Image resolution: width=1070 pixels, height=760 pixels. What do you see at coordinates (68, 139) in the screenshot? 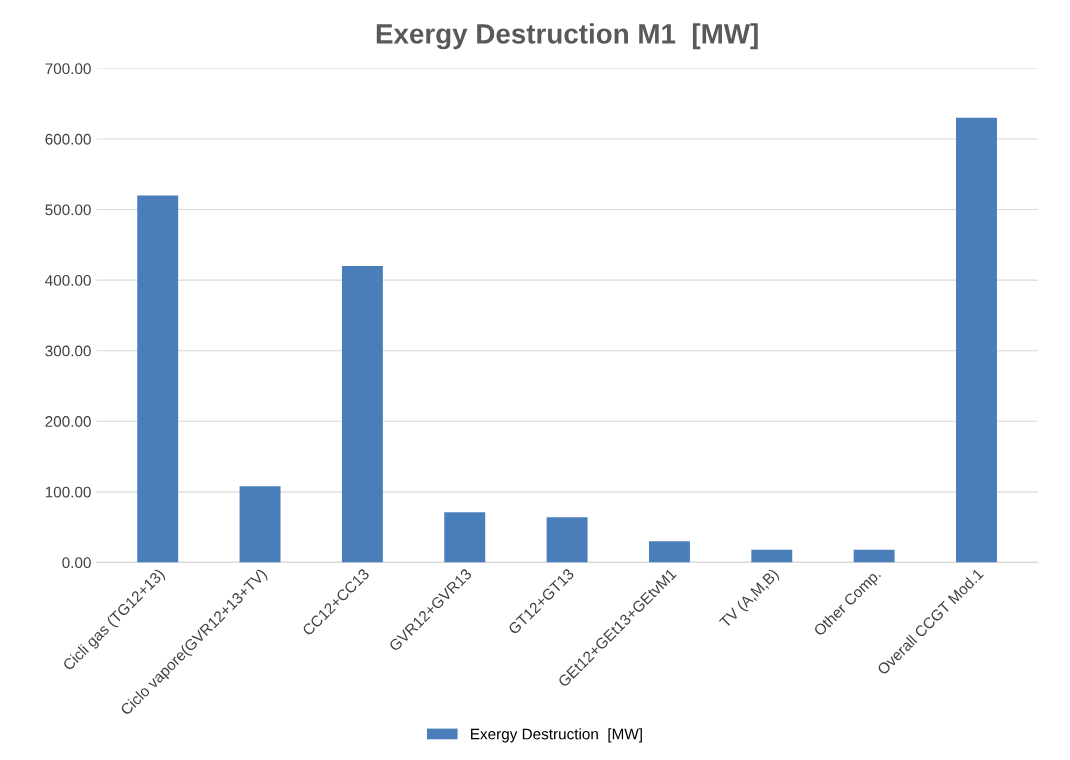
I see `y-tick-label: 600.00` at bounding box center [68, 139].